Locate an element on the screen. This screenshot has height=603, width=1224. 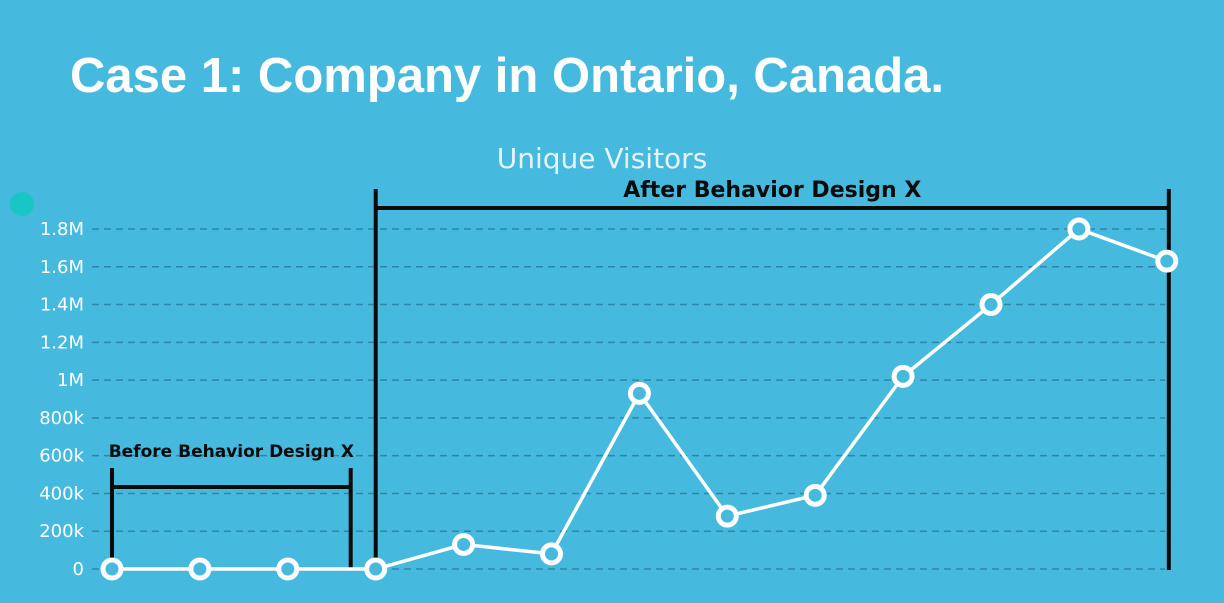
y-tick-label: 800k is located at coordinates (61, 418).